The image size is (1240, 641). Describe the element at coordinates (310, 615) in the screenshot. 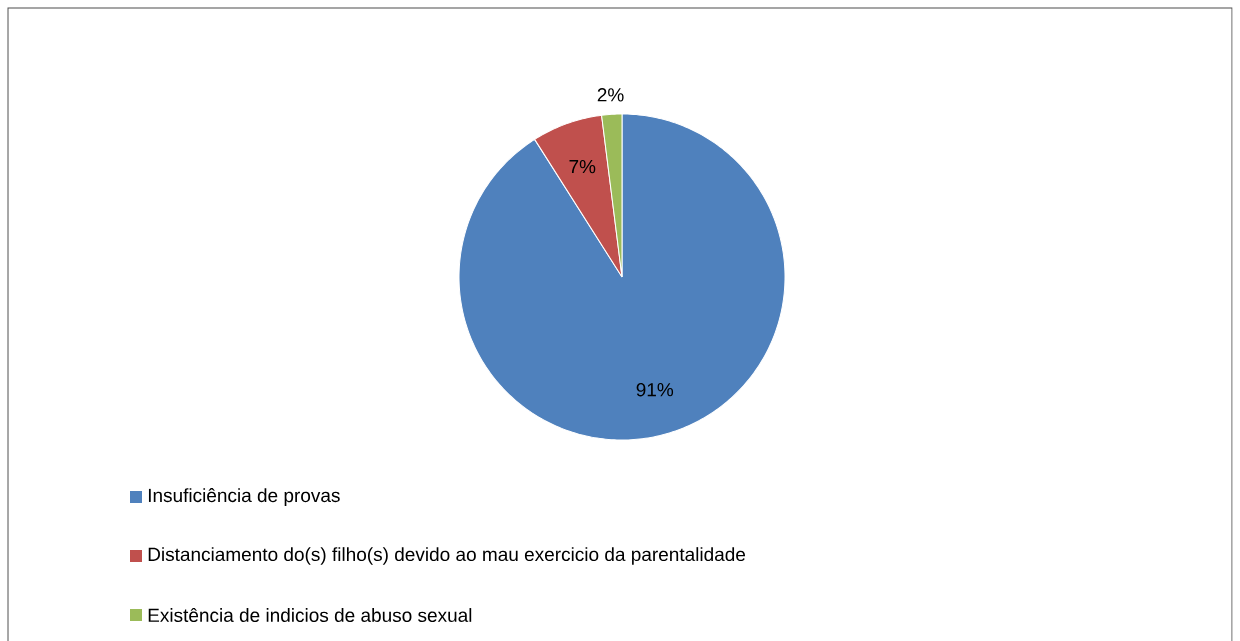

I see `legend-label: Existência de indicios de abuso sexual` at that location.